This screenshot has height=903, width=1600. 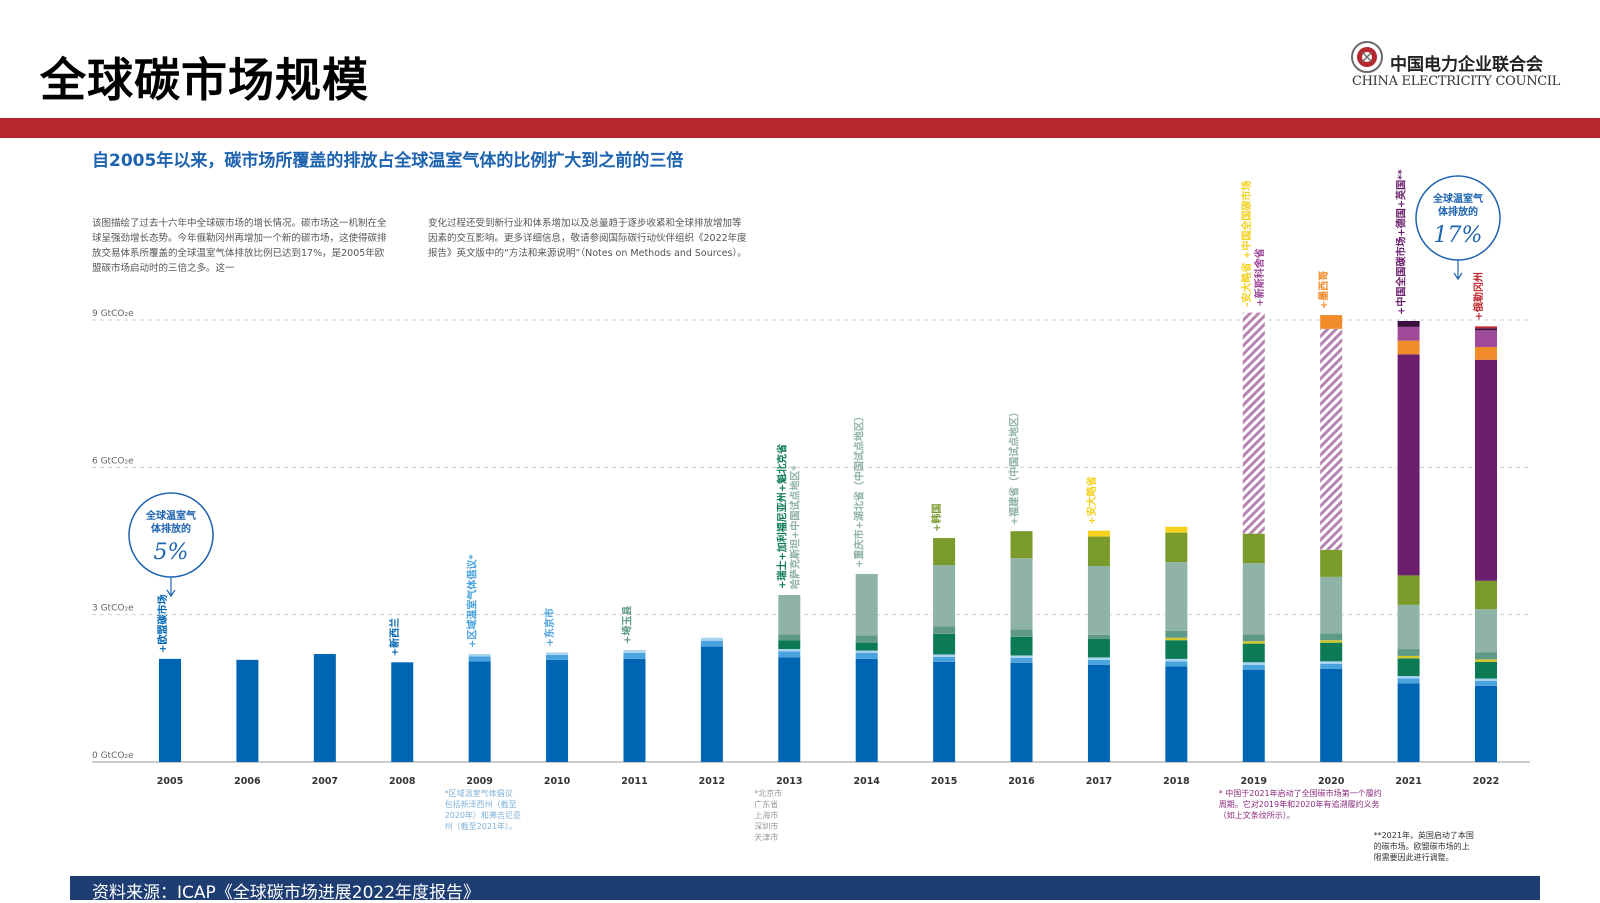 I want to click on callout-value: 17%, so click(x=1458, y=235).